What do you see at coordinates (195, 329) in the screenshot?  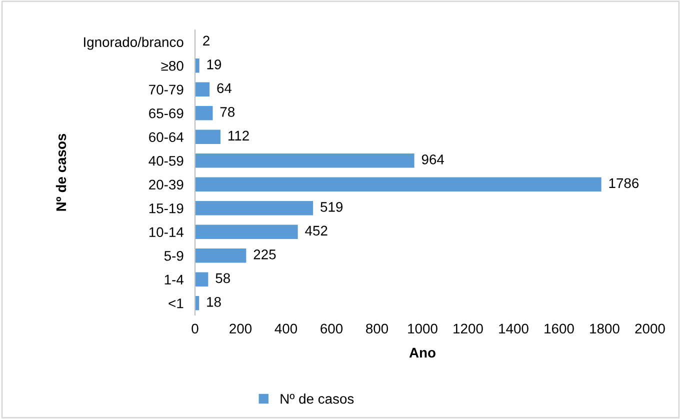 I see `x-tick-label: 0` at bounding box center [195, 329].